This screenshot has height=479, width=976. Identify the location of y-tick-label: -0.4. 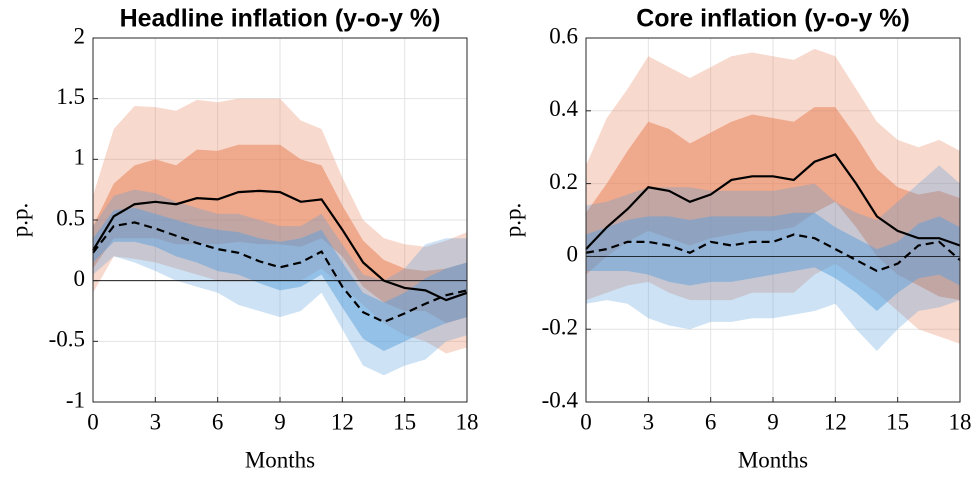
(560, 399).